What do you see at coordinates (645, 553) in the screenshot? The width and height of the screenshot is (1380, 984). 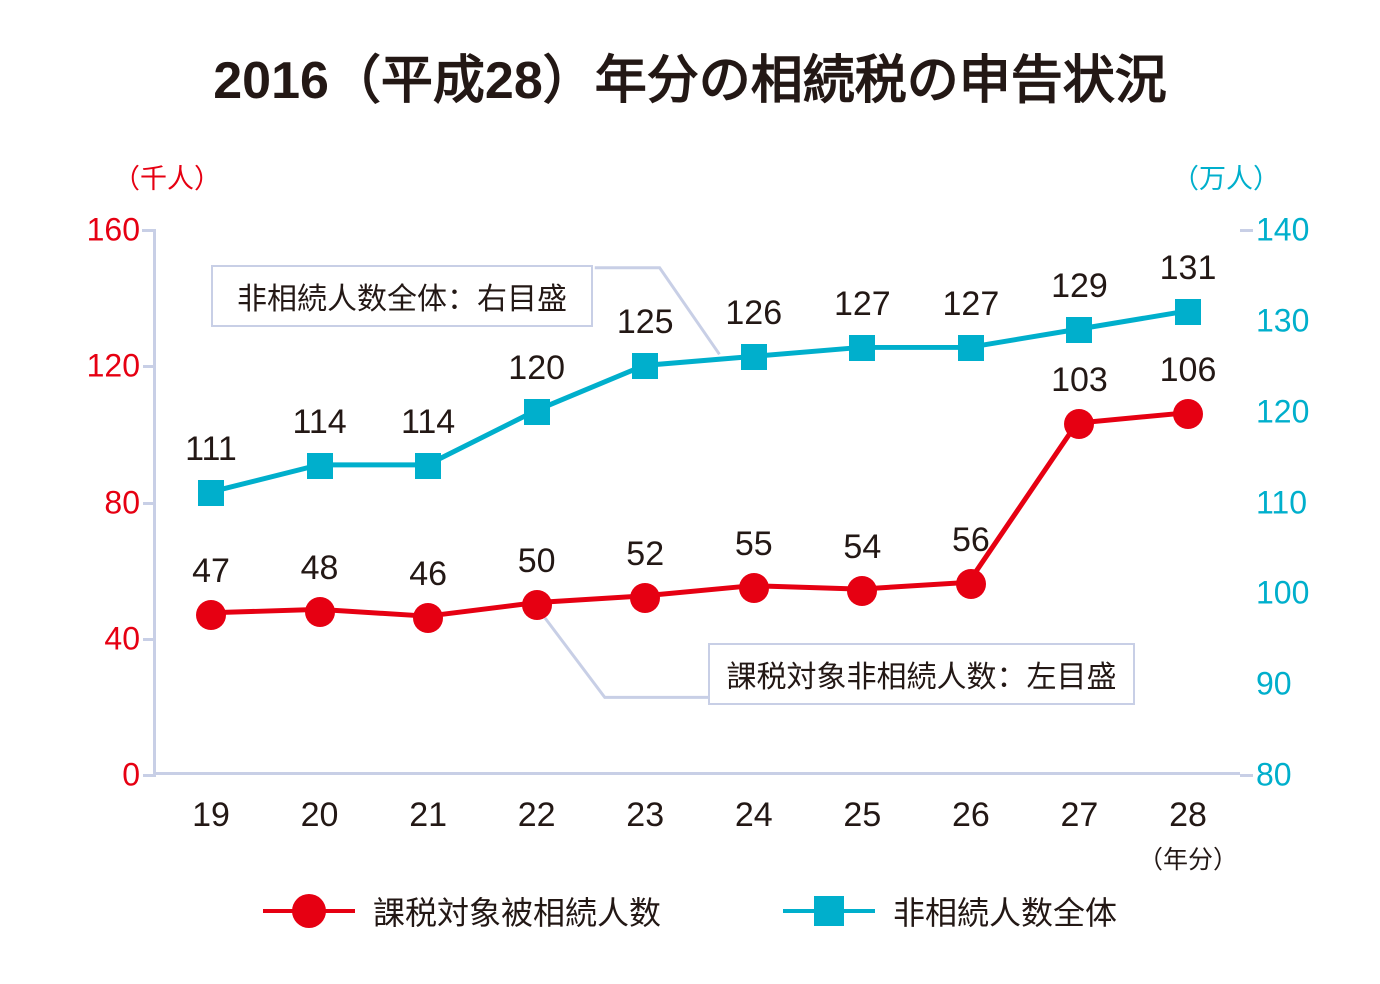 I see `data-label: 52` at bounding box center [645, 553].